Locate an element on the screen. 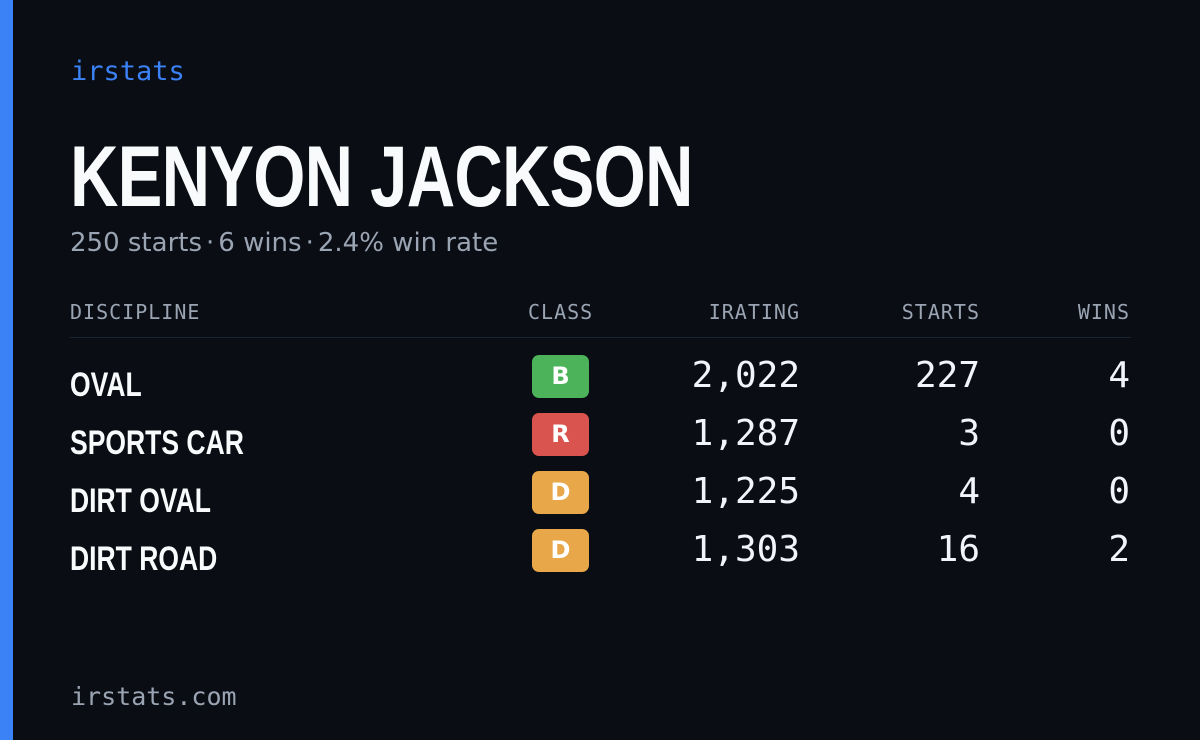 The height and width of the screenshot is (740, 1200). irating-value: 1,225 is located at coordinates (745, 491).